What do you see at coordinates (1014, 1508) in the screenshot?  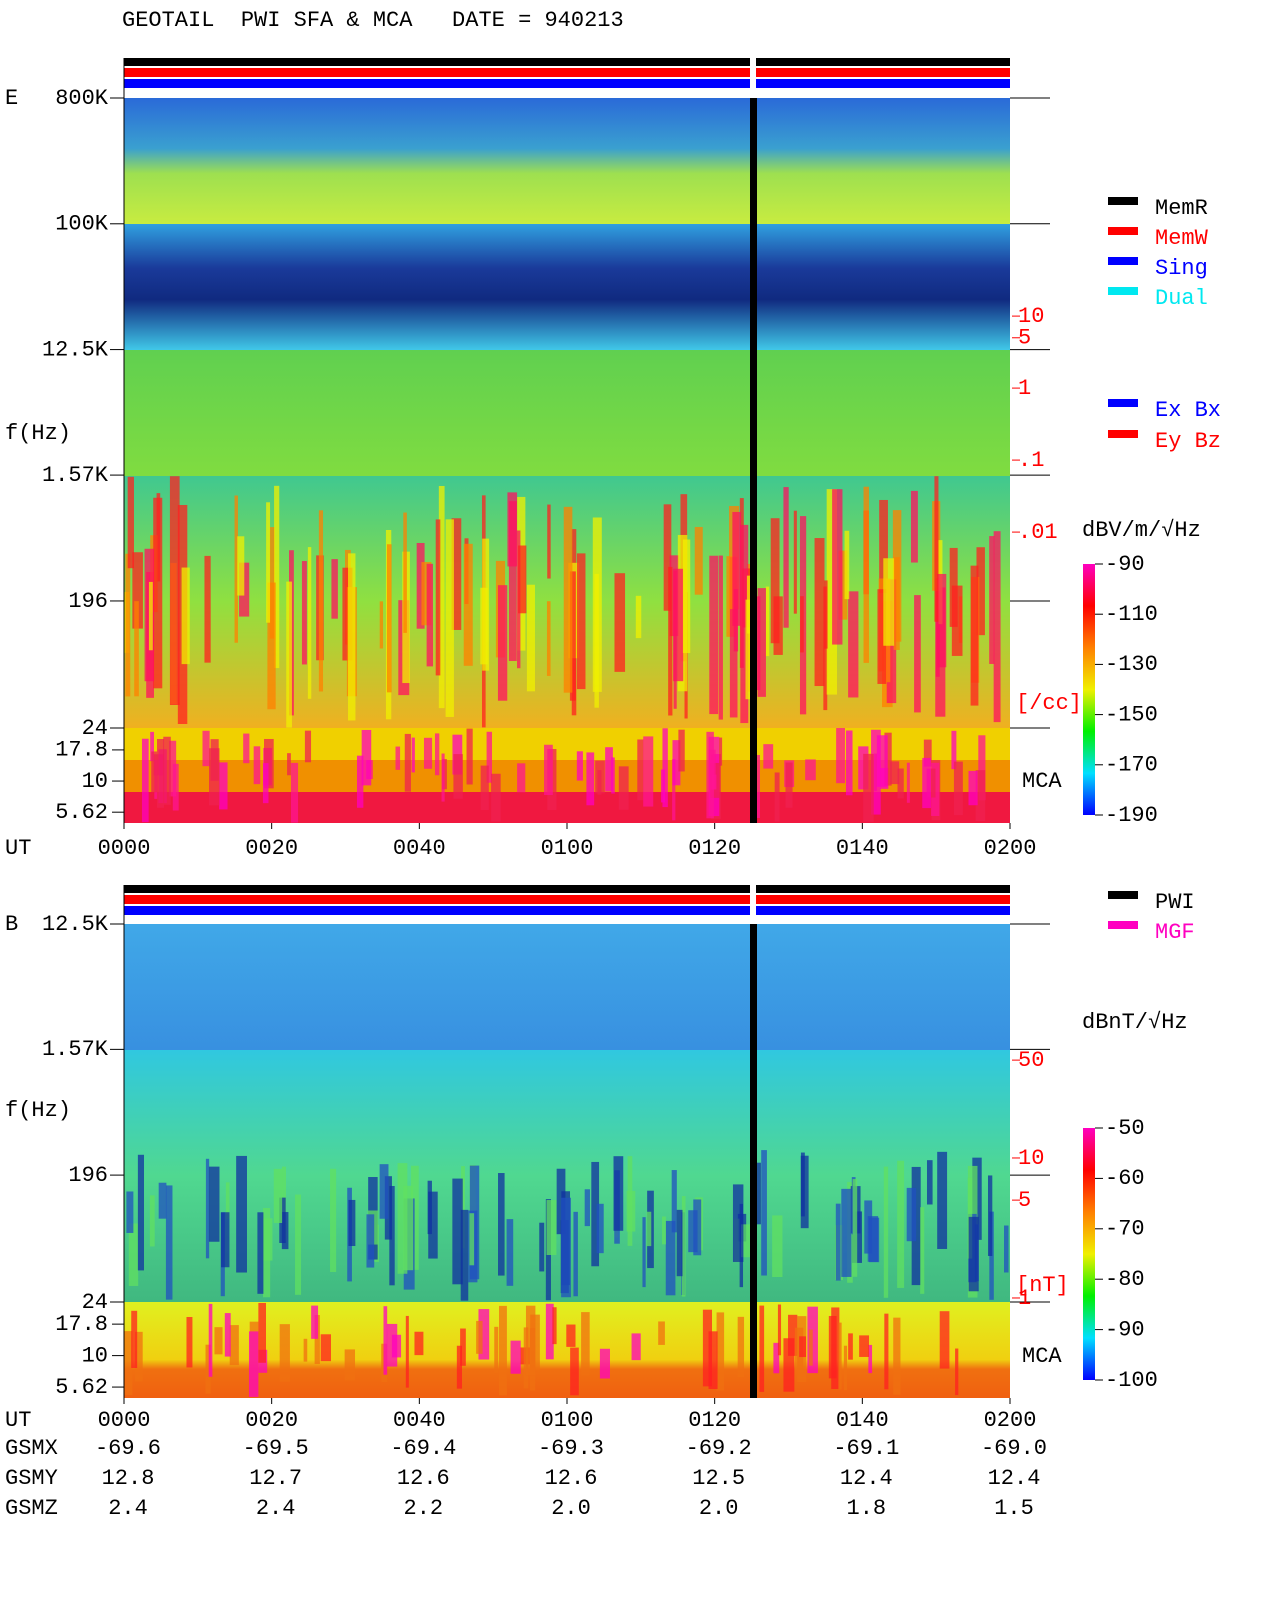 I see `orbit-value: 1.5` at bounding box center [1014, 1508].